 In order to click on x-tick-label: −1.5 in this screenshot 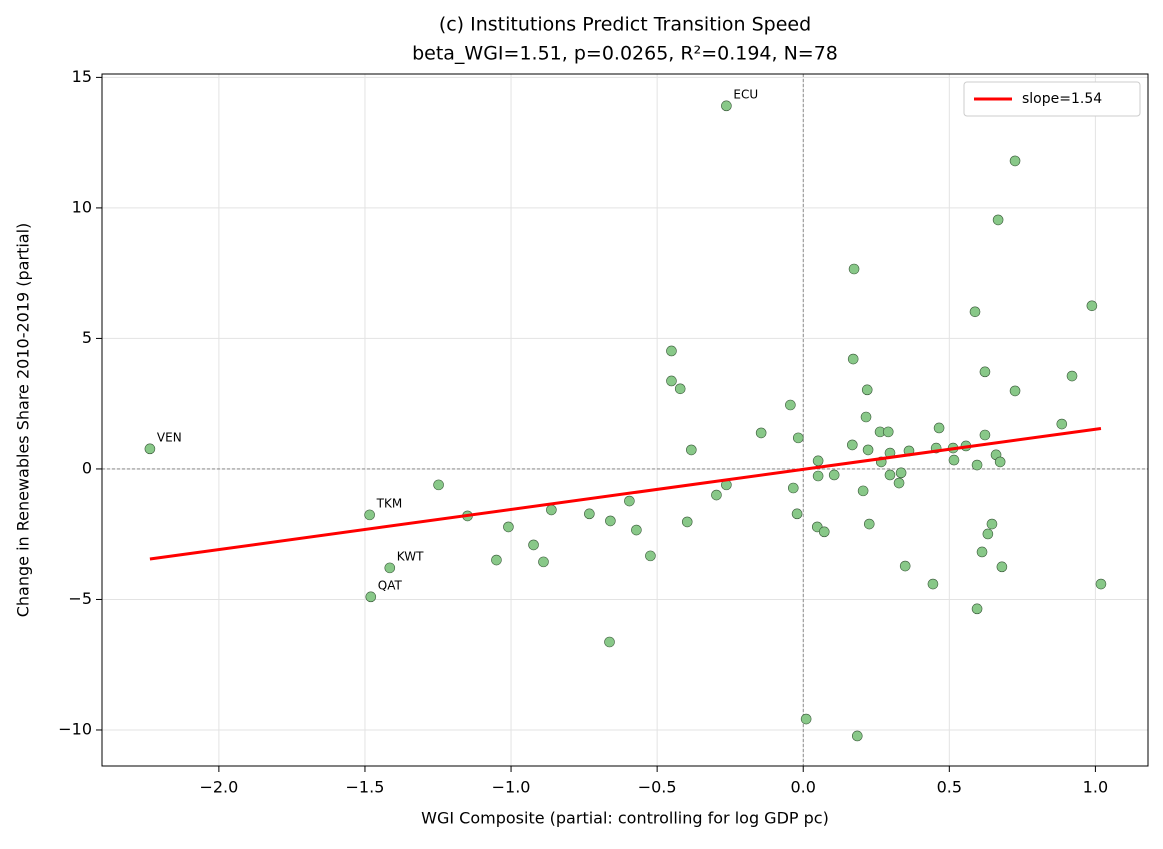, I will do `click(365, 787)`.